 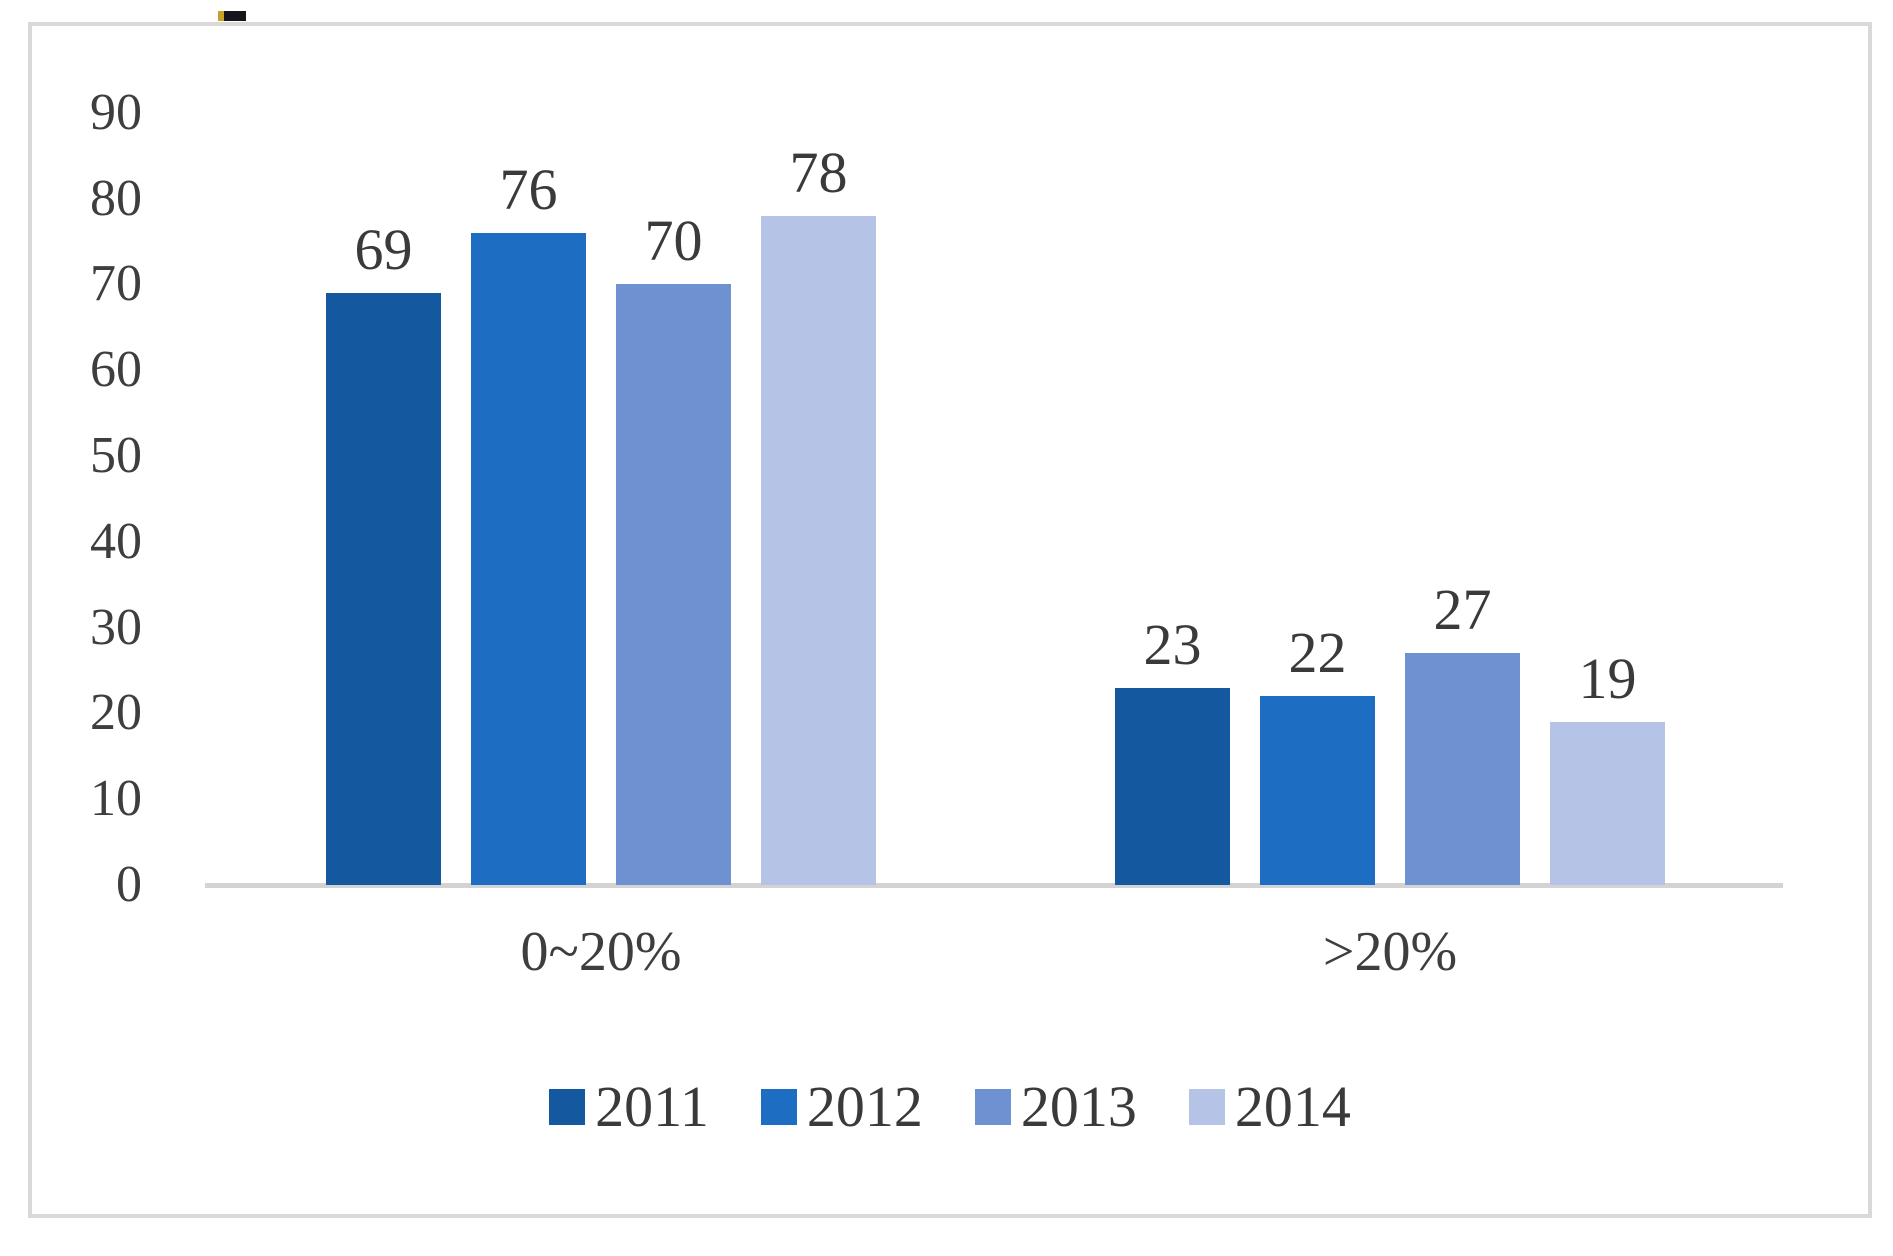 I want to click on legend-swatch-icon-2011, so click(x=567, y=1107).